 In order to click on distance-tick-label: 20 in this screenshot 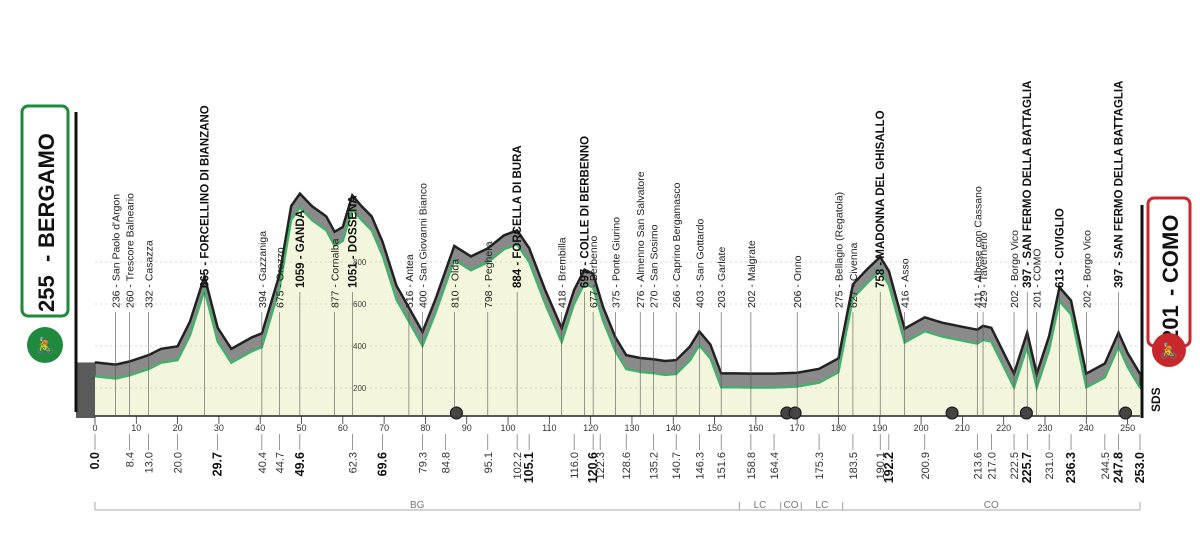, I will do `click(178, 428)`.